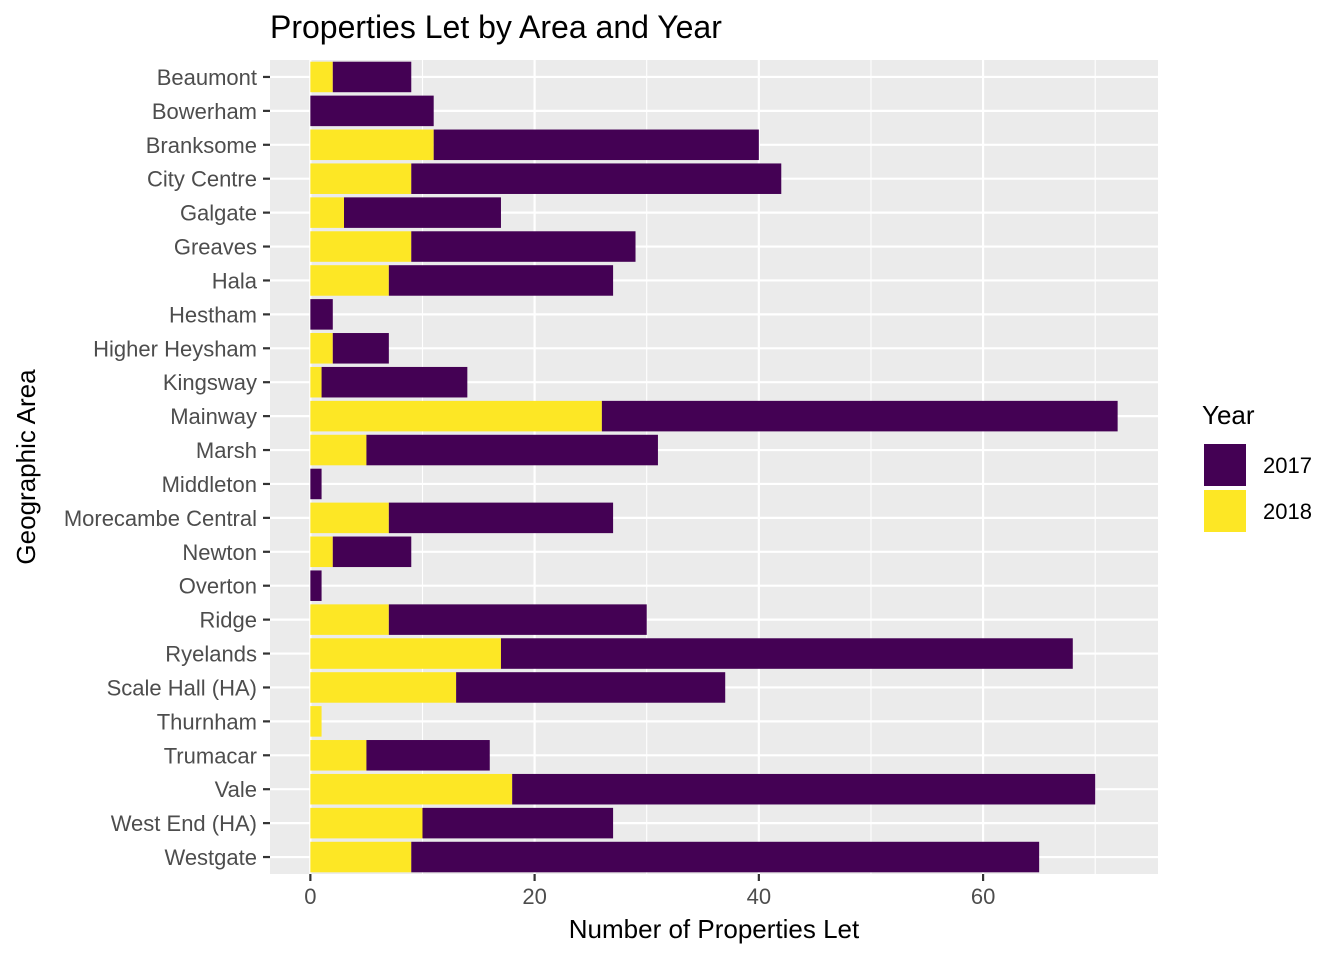  What do you see at coordinates (184, 823) in the screenshot?
I see `y-tick-label: West End (HA)` at bounding box center [184, 823].